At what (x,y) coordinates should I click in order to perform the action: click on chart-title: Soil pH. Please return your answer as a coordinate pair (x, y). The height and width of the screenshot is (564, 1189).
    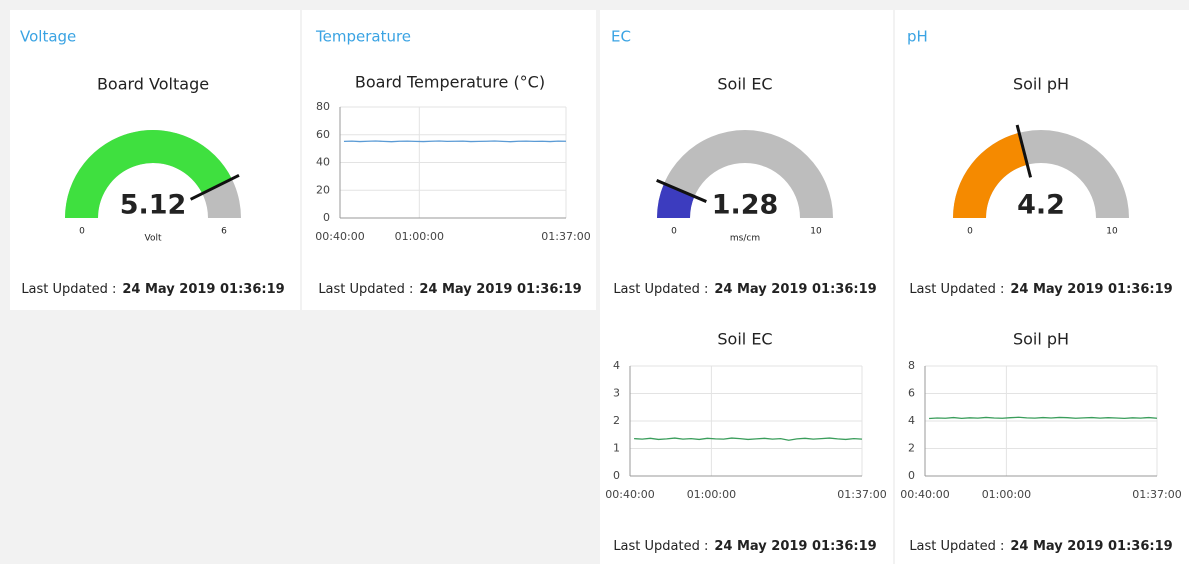
    Looking at the image, I should click on (1041, 339).